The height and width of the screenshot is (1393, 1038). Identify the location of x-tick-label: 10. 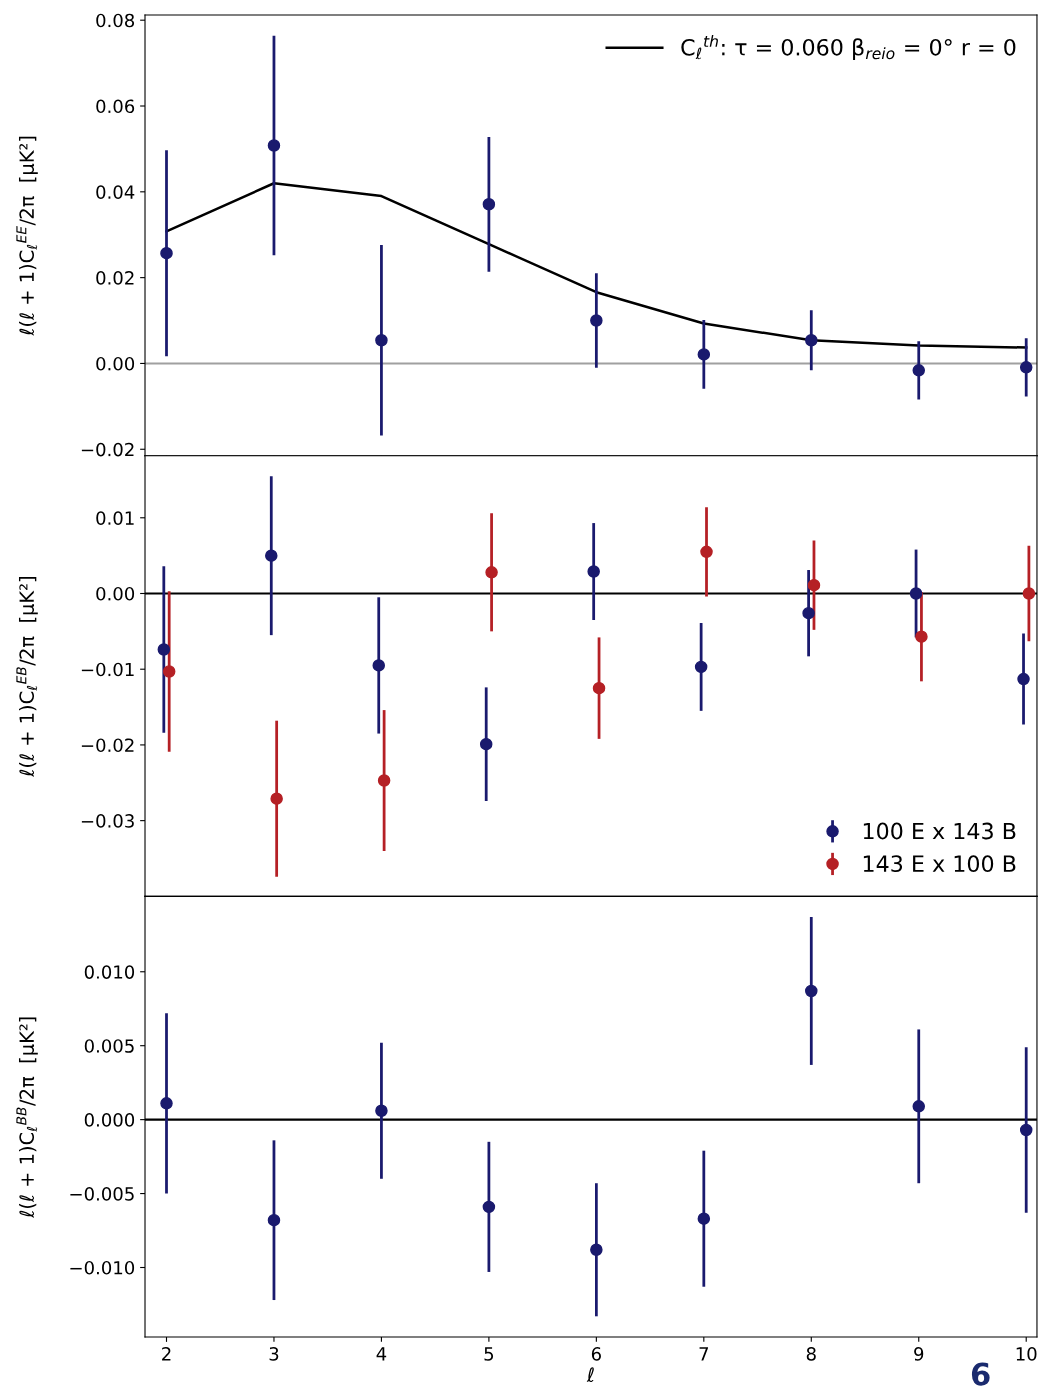
(1026, 1354).